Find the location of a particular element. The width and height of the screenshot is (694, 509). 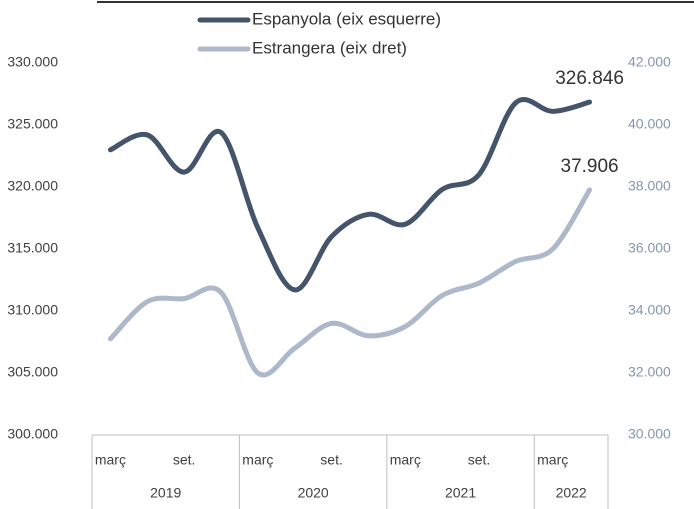

legend-label: Espanyola (eix esquerre) is located at coordinates (346, 18).